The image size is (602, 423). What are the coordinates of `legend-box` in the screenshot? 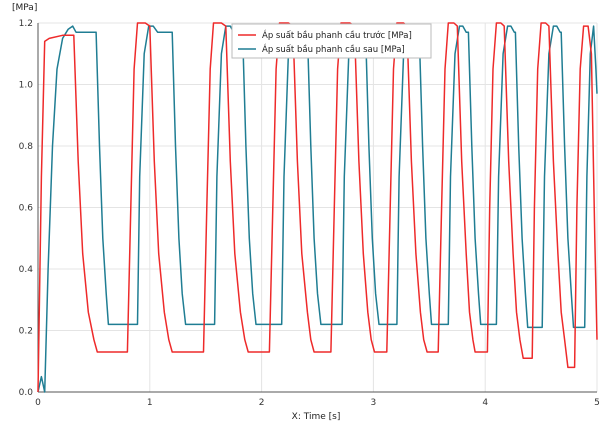 It's located at (331, 41).